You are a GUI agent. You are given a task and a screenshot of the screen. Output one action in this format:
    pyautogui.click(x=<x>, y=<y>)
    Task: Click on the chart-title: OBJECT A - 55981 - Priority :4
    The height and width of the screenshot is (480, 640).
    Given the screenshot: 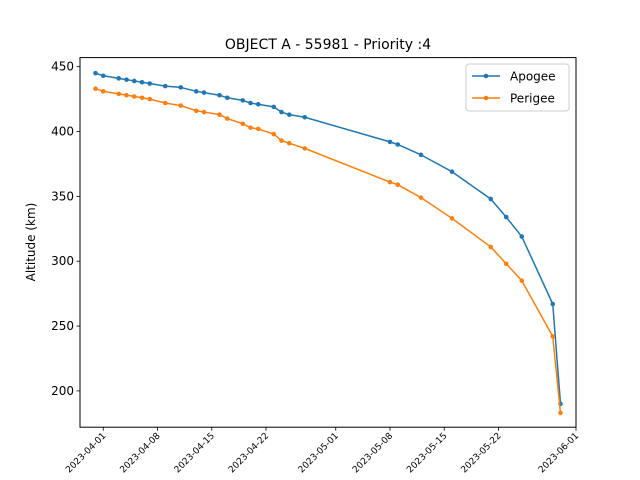 What is the action you would take?
    pyautogui.click(x=328, y=45)
    